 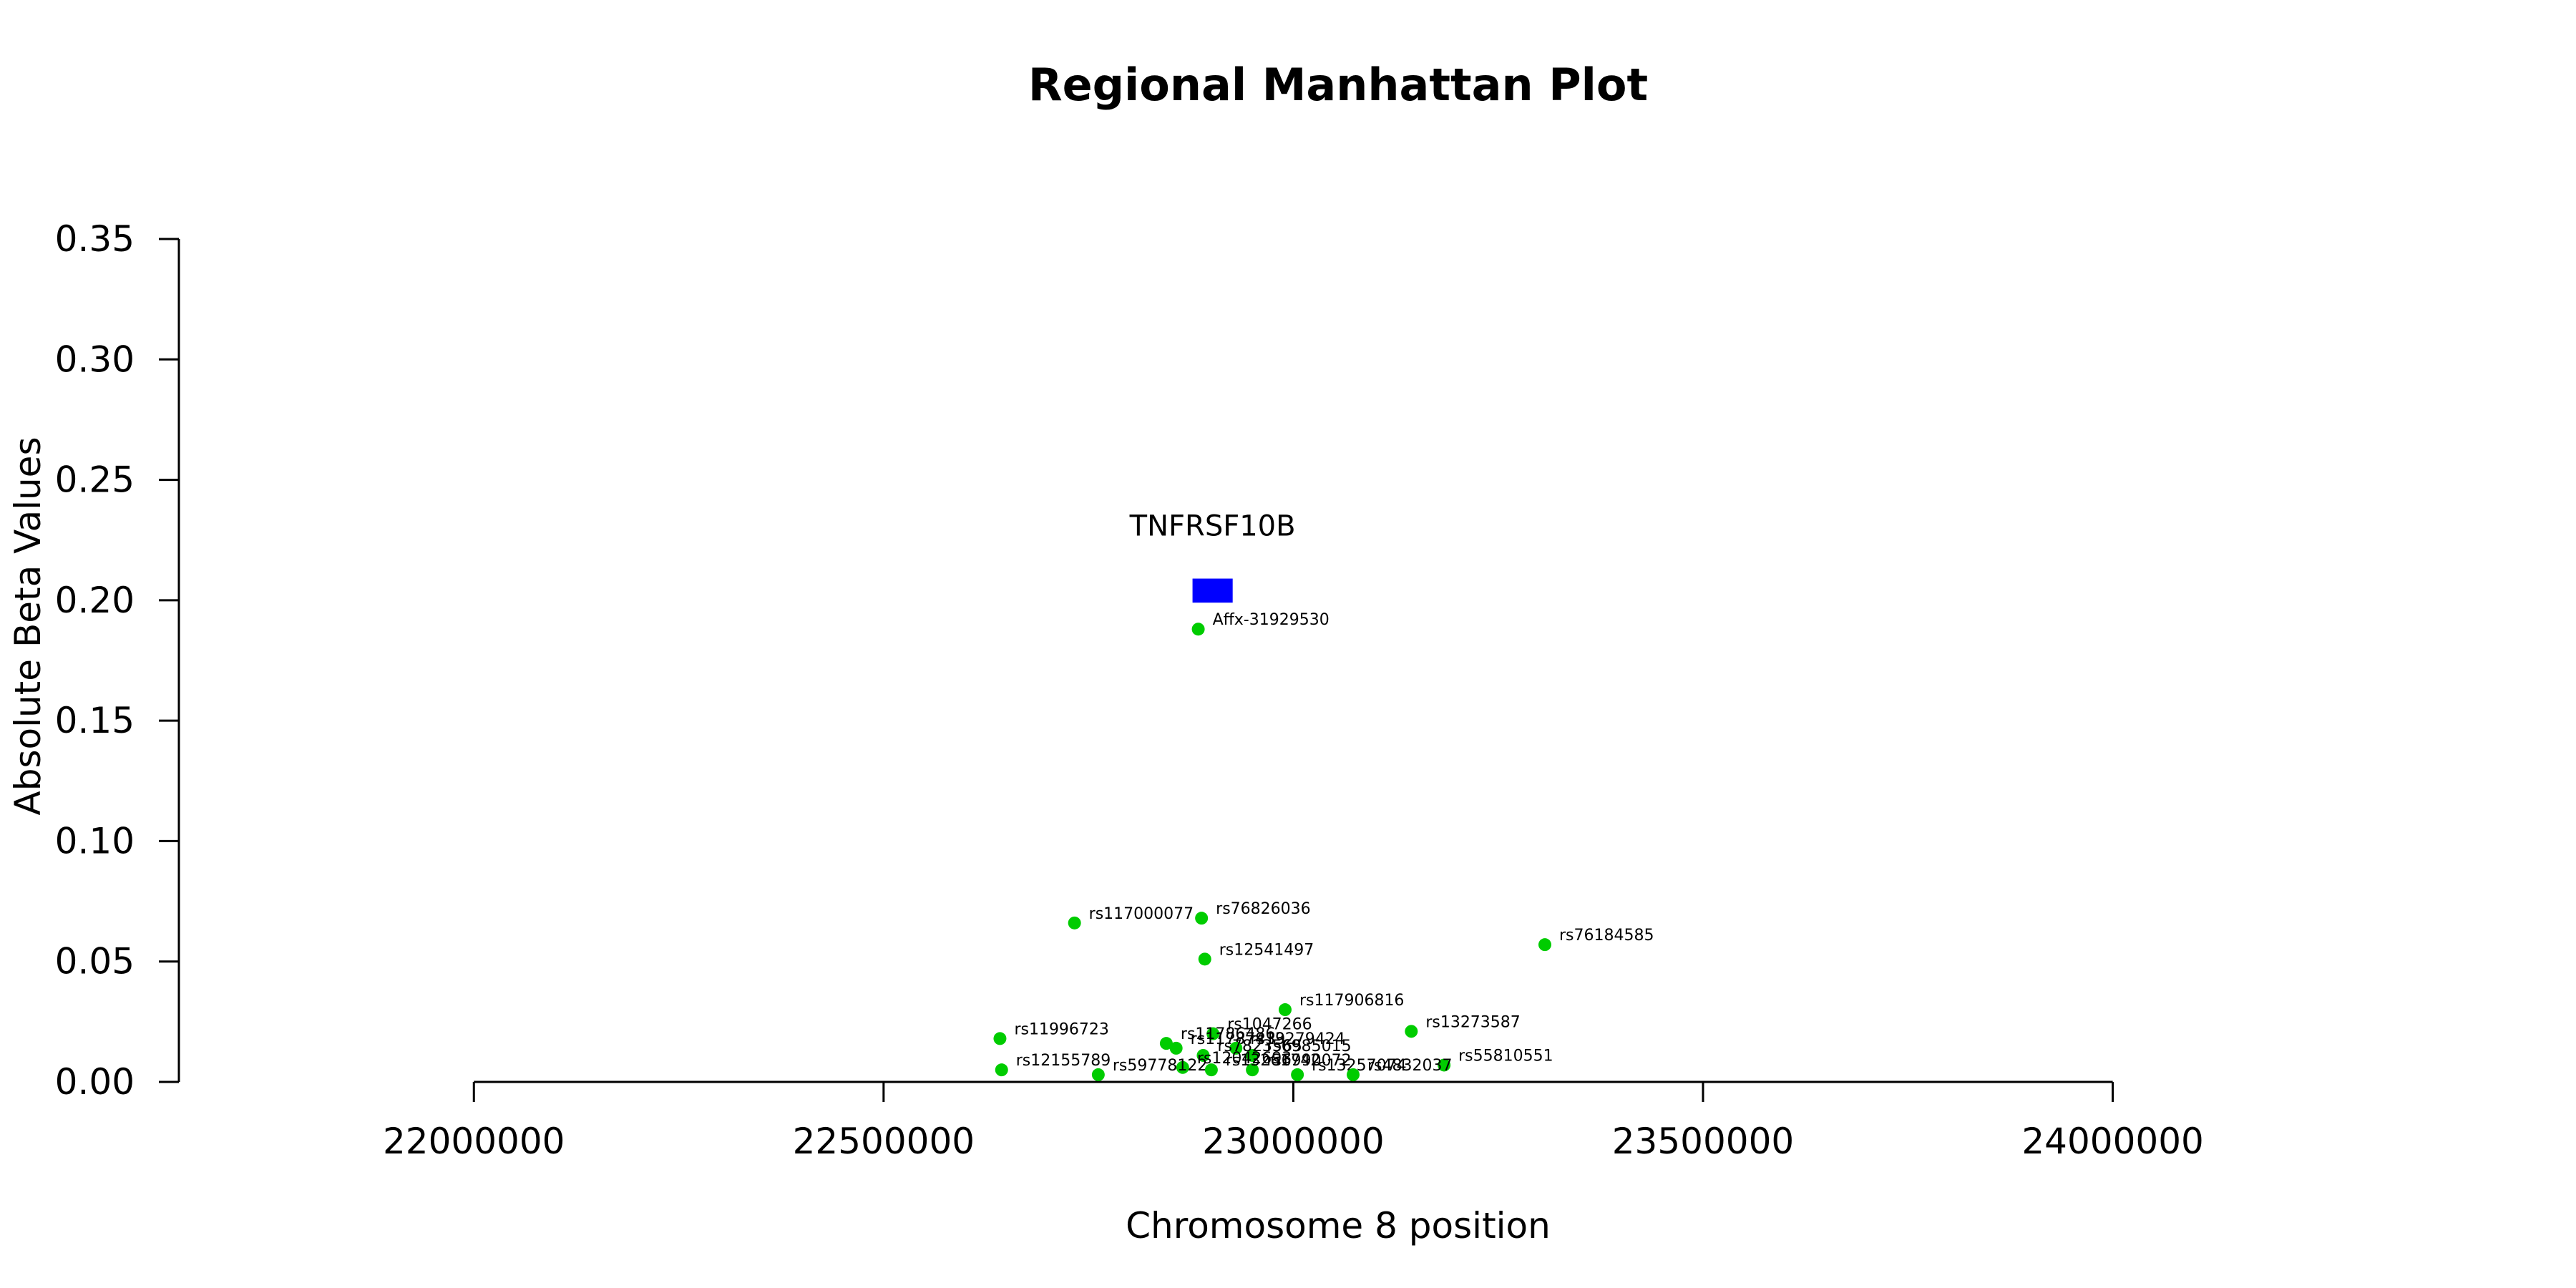 I want to click on snp-label: rs6985015, so click(x=1309, y=1046).